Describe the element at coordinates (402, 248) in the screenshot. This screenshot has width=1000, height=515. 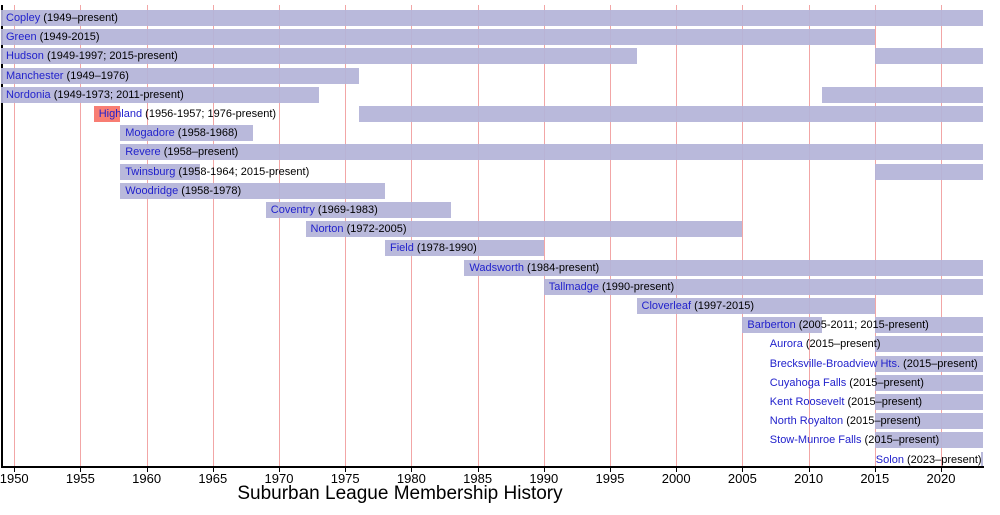
I see `school-link: Field` at that location.